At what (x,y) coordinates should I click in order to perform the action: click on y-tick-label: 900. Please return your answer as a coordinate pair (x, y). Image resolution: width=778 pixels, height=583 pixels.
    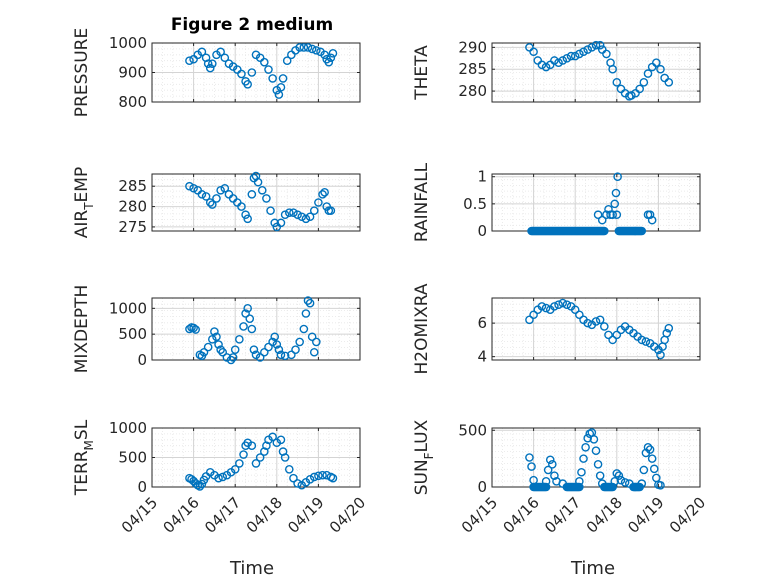
    Looking at the image, I should click on (132, 73).